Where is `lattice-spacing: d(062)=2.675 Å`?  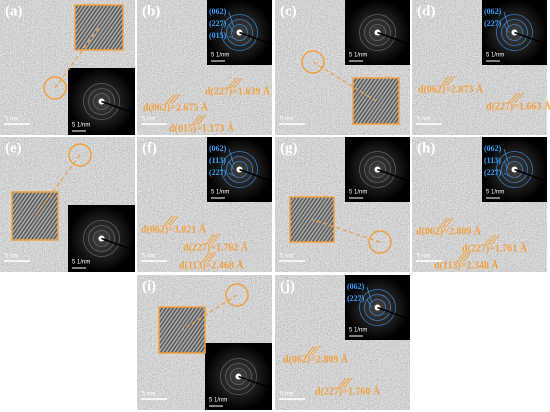 lattice-spacing: d(062)=2.675 Å is located at coordinates (176, 107).